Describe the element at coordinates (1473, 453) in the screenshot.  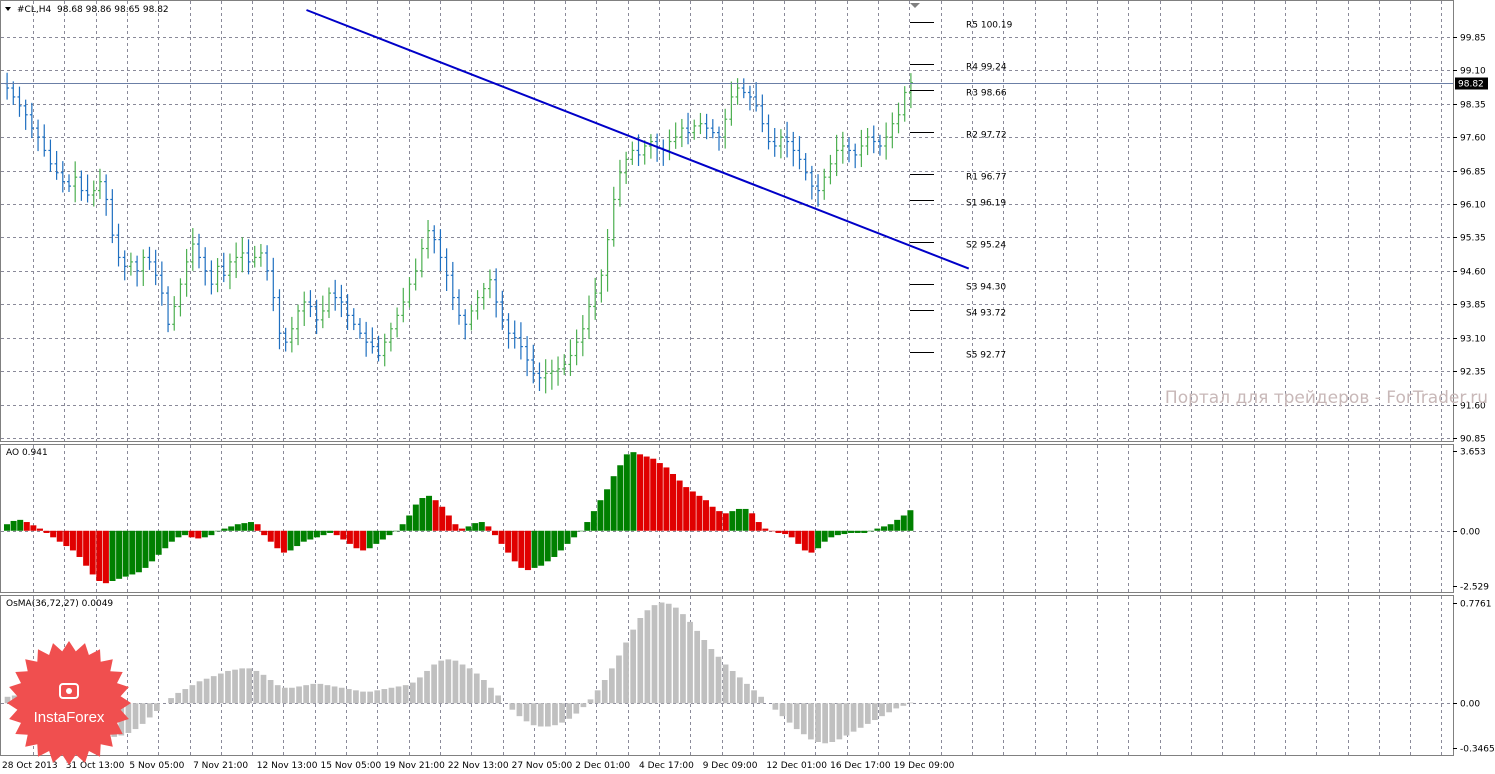
I see `y-tick-label: 3.653` at that location.